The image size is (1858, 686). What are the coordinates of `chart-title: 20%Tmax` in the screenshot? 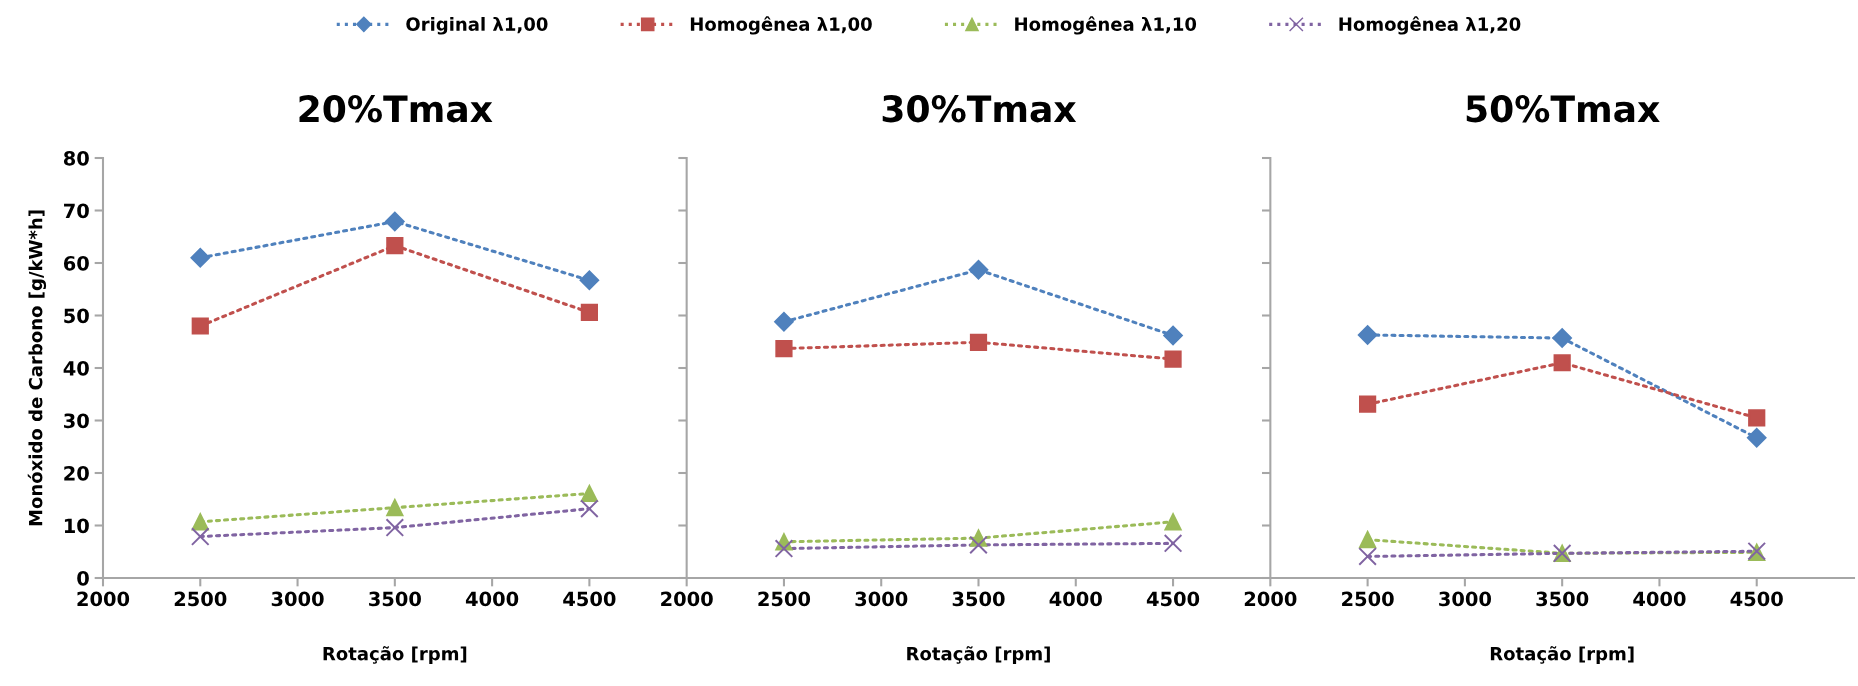 It's located at (396, 109).